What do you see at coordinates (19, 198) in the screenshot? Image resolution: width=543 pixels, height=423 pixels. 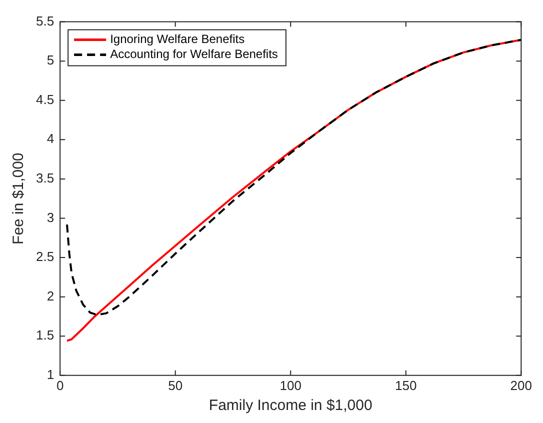 I see `y-axis-title: Fee in $1,000` at bounding box center [19, 198].